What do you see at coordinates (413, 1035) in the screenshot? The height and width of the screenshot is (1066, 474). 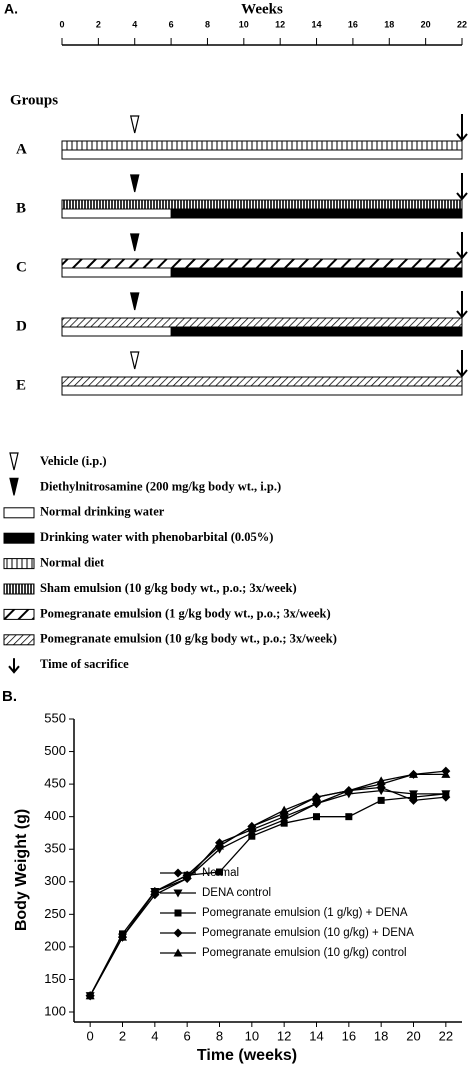 I see `x-tick-label: 20` at bounding box center [413, 1035].